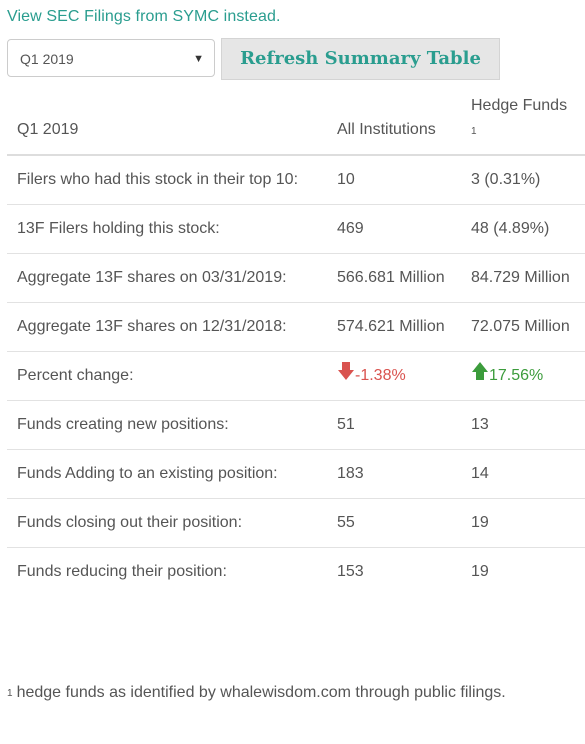 This screenshot has width=585, height=744. I want to click on quarter-select-value: Q1 2019, so click(47, 59).